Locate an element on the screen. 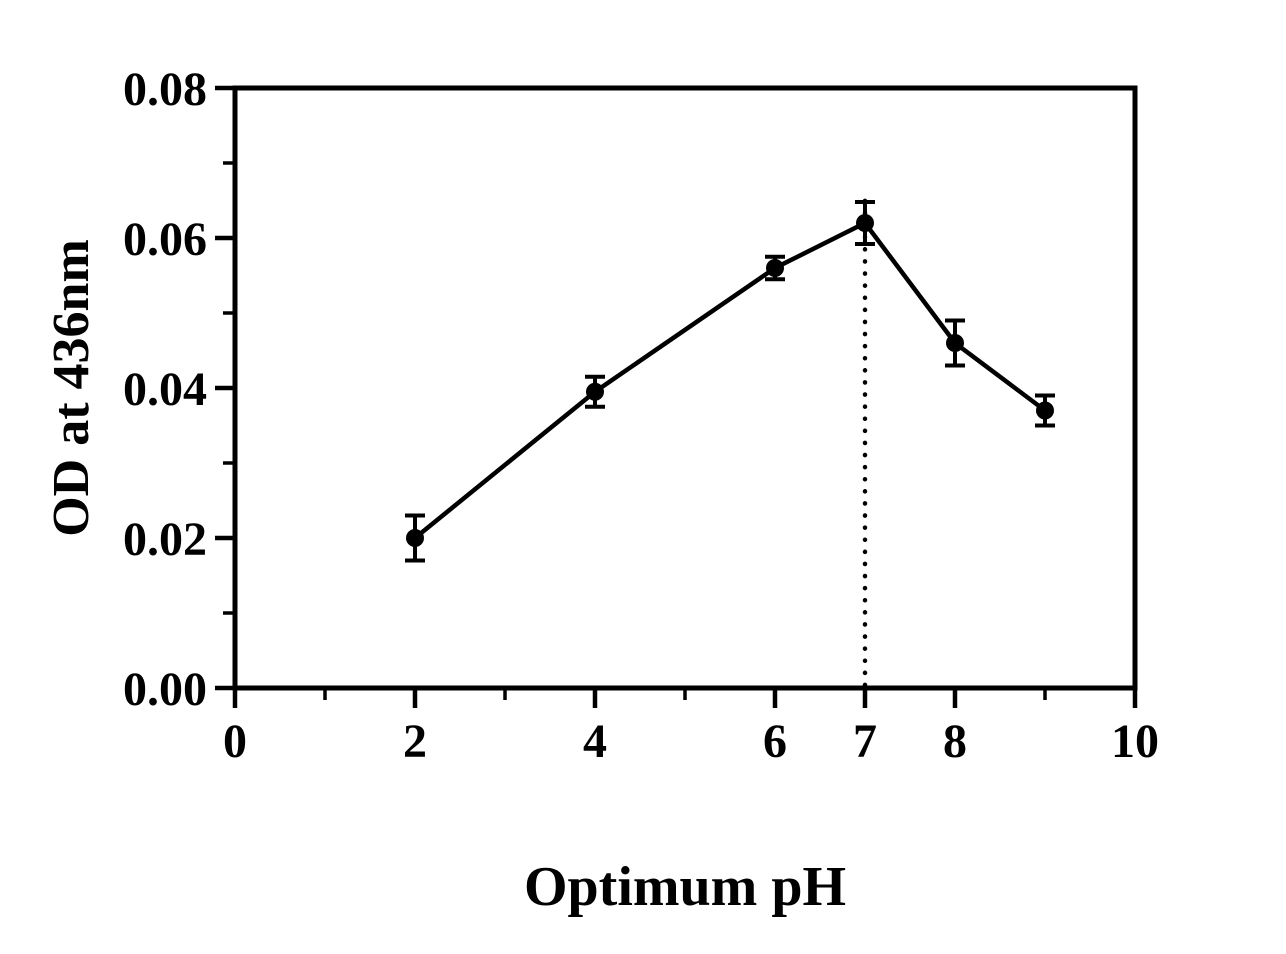 The image size is (1286, 954). x-tick-label: 7 is located at coordinates (865, 741).